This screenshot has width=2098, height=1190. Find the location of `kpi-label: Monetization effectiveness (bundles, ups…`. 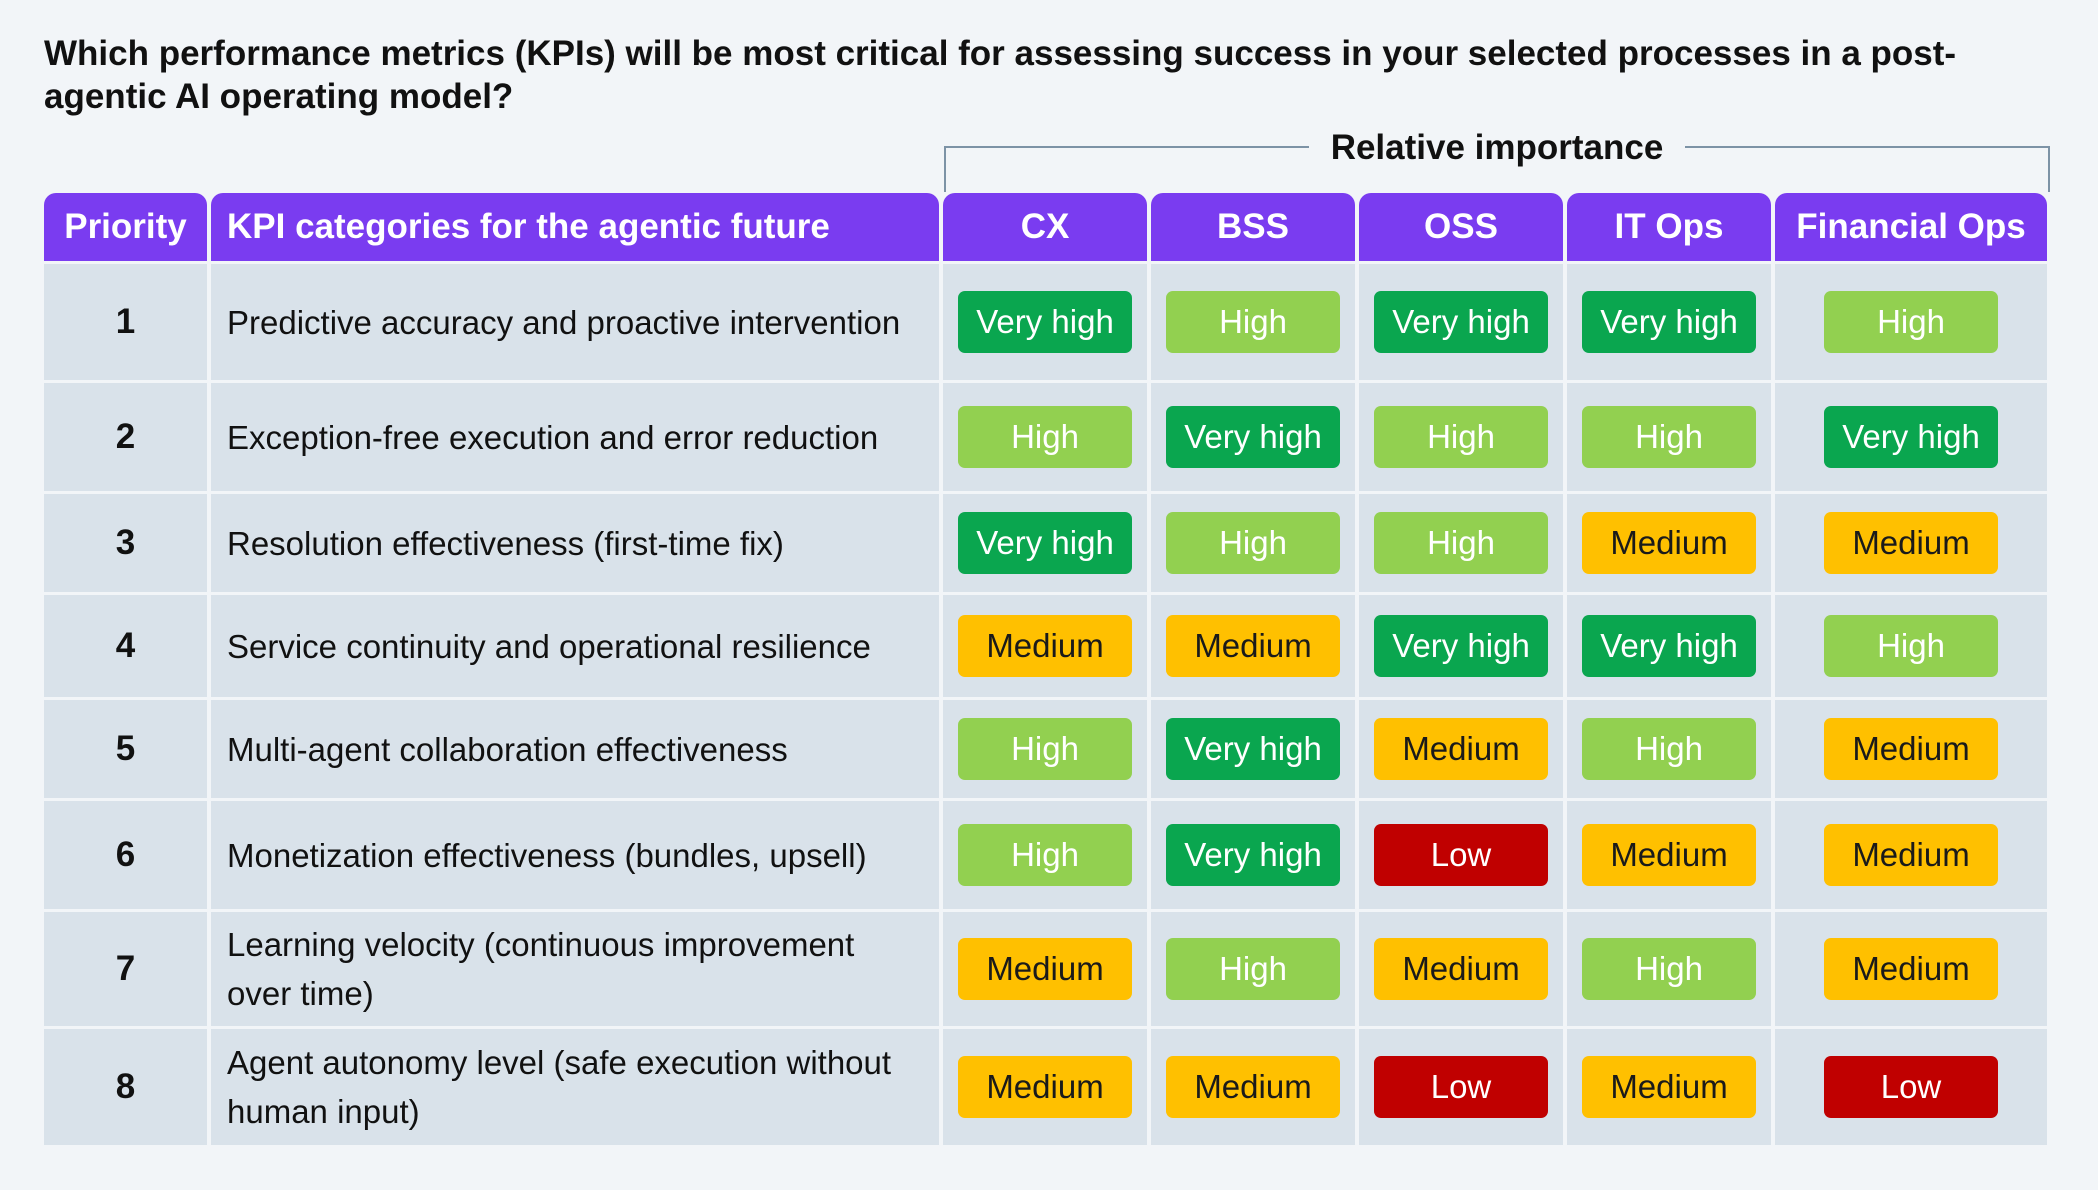

kpi-label: Monetization effectiveness (bundles, ups… is located at coordinates (575, 855).